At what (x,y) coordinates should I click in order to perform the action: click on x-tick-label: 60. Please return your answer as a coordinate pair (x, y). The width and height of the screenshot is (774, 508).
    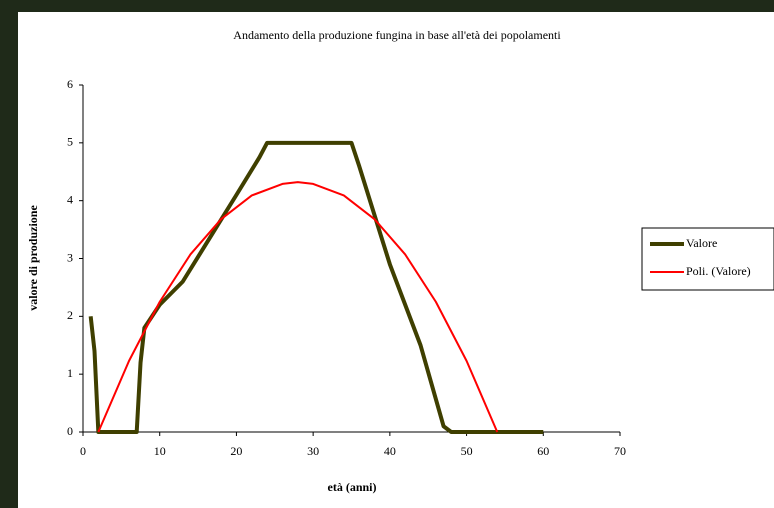
    Looking at the image, I should click on (543, 451).